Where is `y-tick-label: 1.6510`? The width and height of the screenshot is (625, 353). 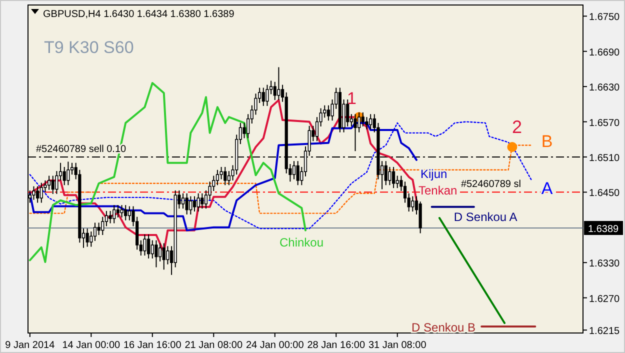 y-tick-label: 1.6510 is located at coordinates (604, 158).